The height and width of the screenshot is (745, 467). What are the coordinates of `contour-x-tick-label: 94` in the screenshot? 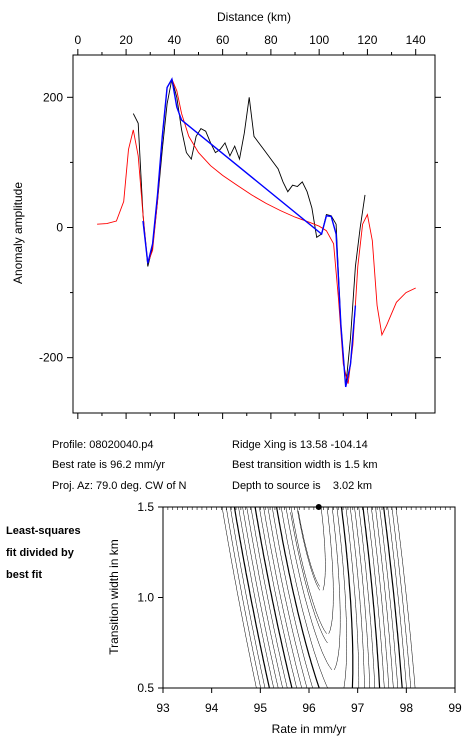 It's located at (212, 708).